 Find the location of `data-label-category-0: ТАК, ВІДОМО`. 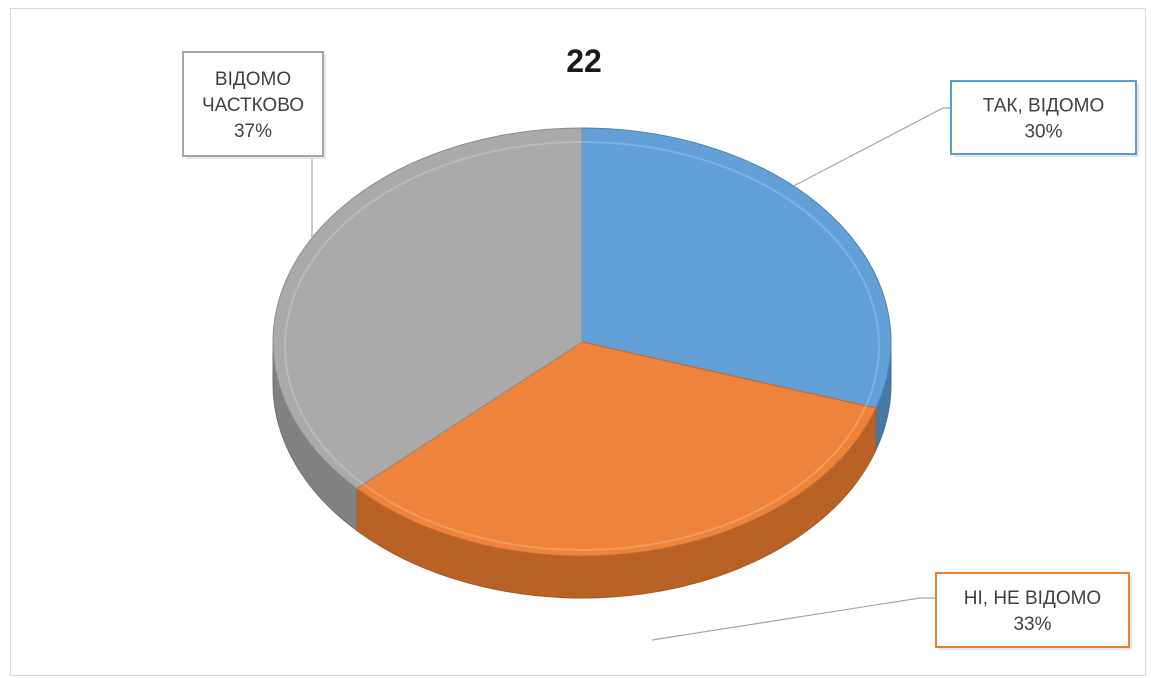

data-label-category-0: ТАК, ВІДОМО is located at coordinates (1043, 106).